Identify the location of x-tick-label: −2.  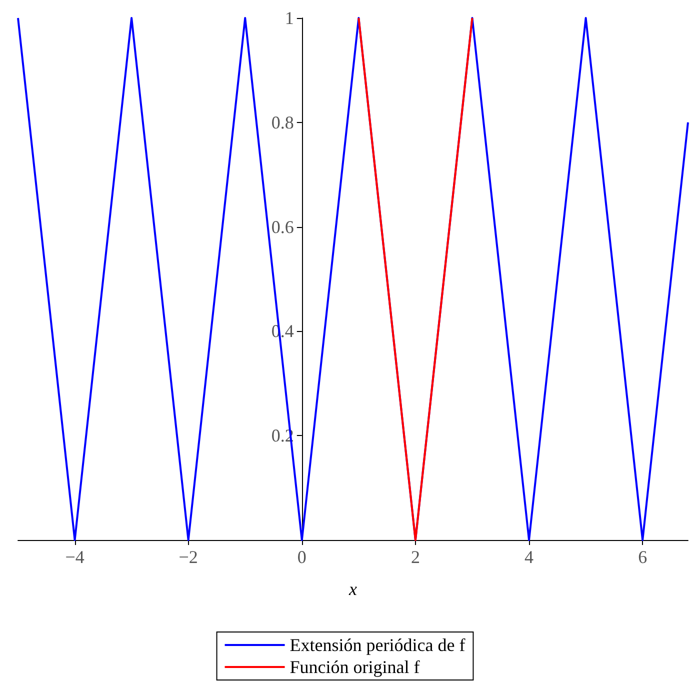
(188, 557).